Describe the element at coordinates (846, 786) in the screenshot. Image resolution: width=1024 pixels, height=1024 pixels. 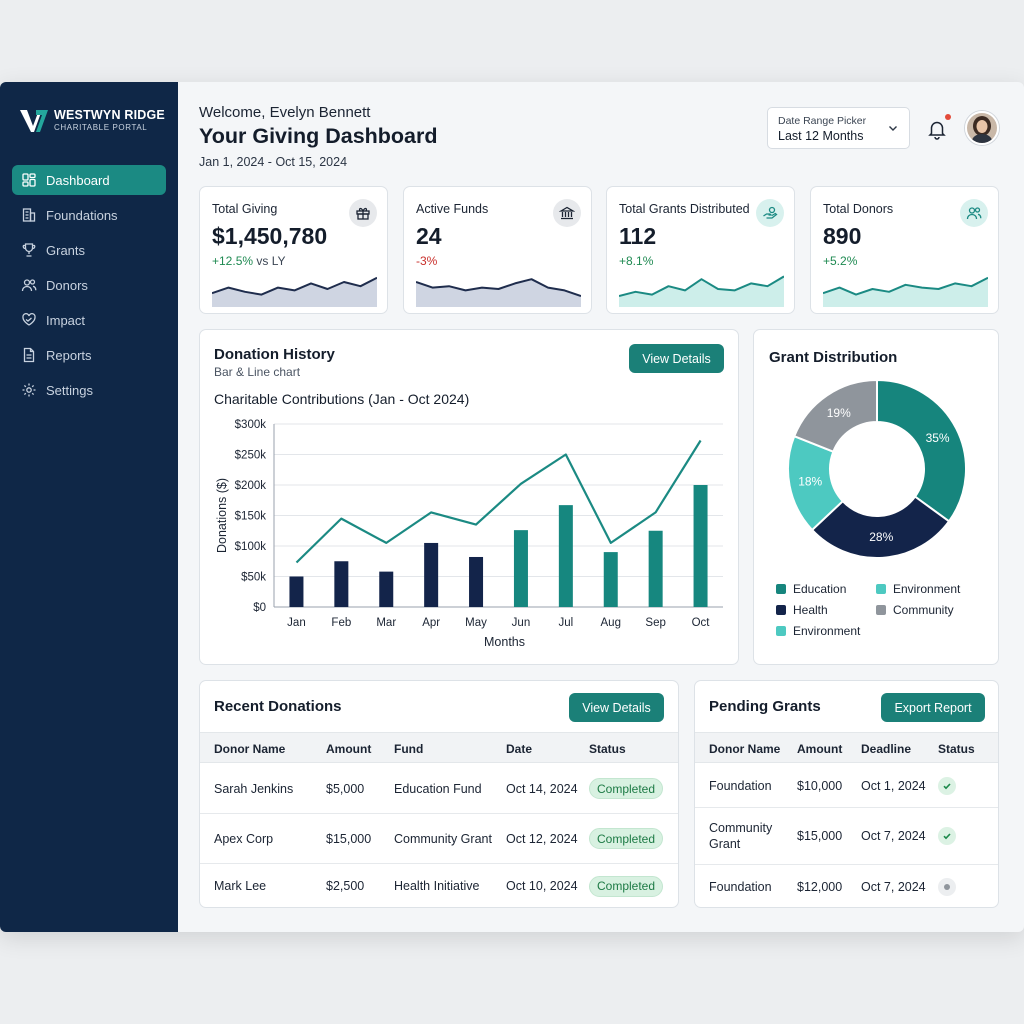
I see `table-row: Foundation $10,000 Oct 1, 2024` at that location.